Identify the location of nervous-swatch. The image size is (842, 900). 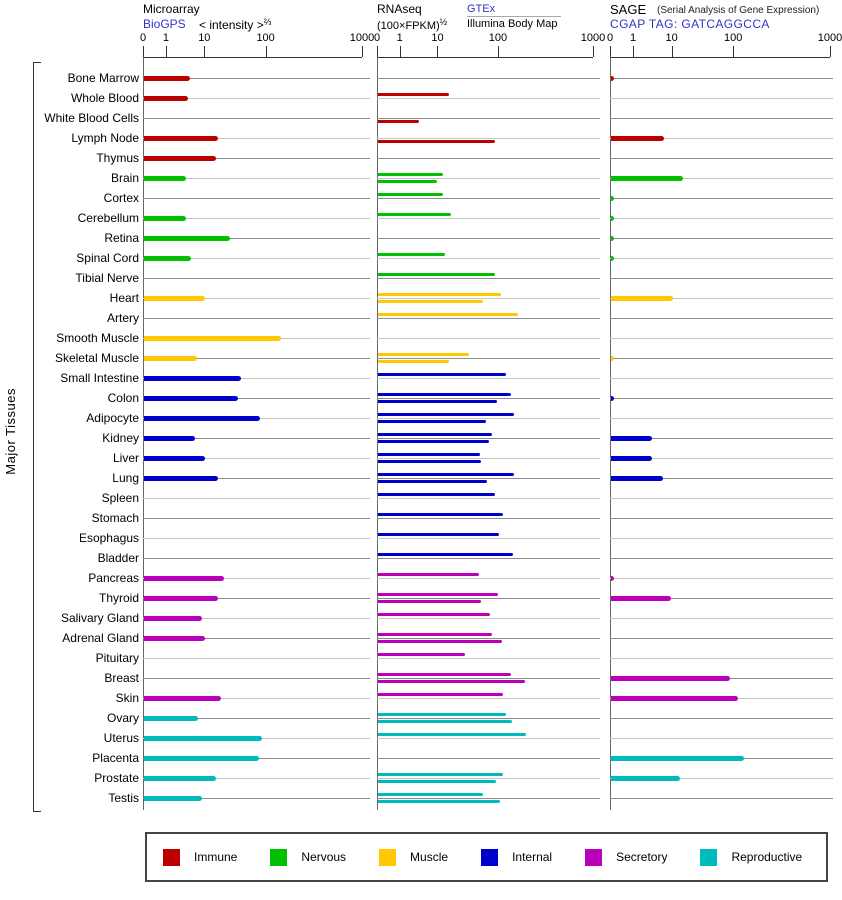
(279, 857).